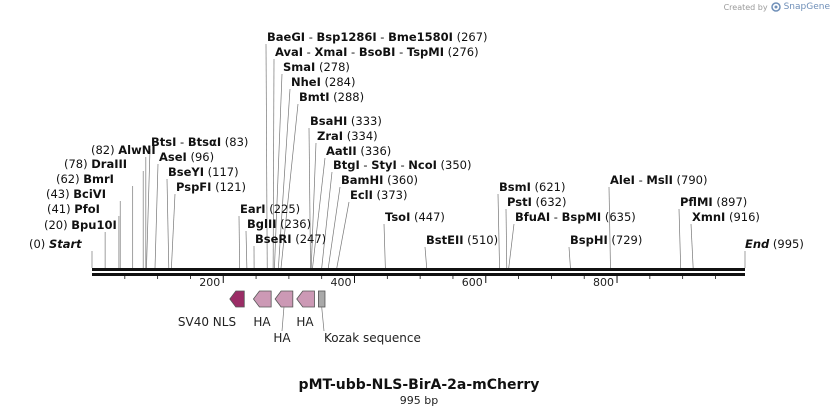 This screenshot has height=419, width=838. I want to click on site-name: Bpu10I, so click(93, 225).